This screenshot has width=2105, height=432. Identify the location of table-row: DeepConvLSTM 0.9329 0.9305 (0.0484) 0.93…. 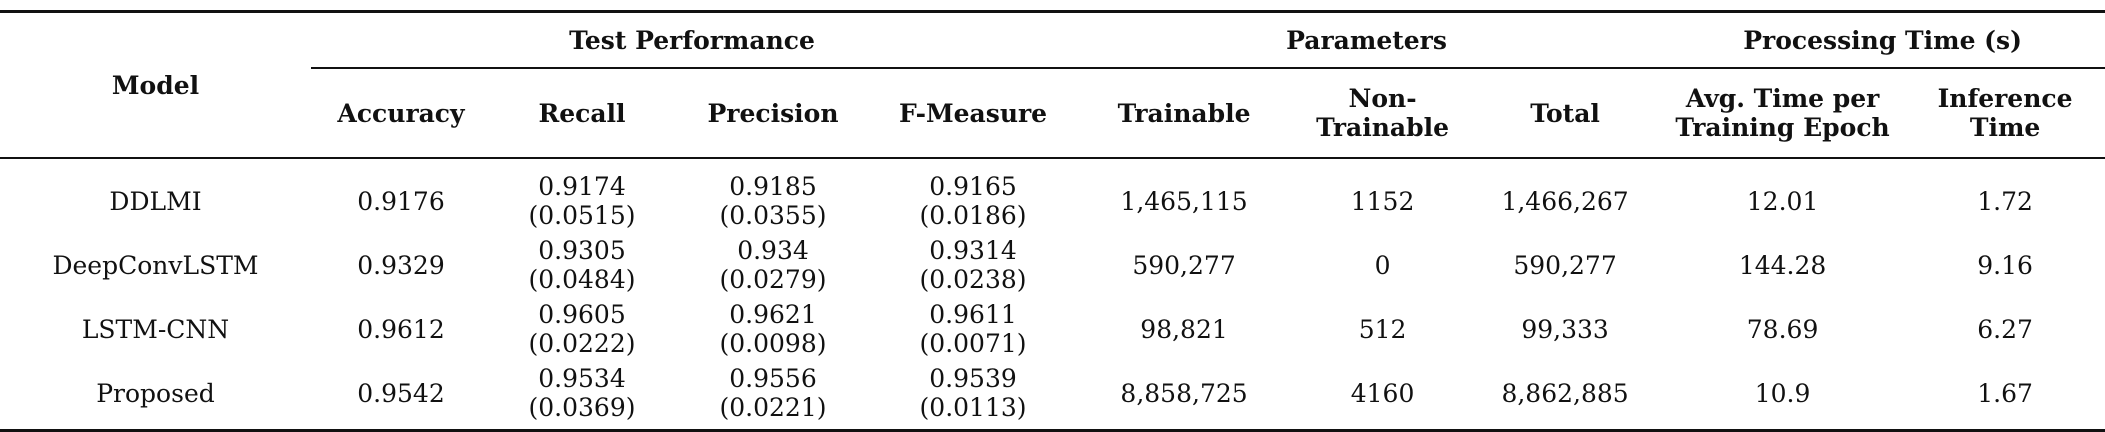
(1052, 265).